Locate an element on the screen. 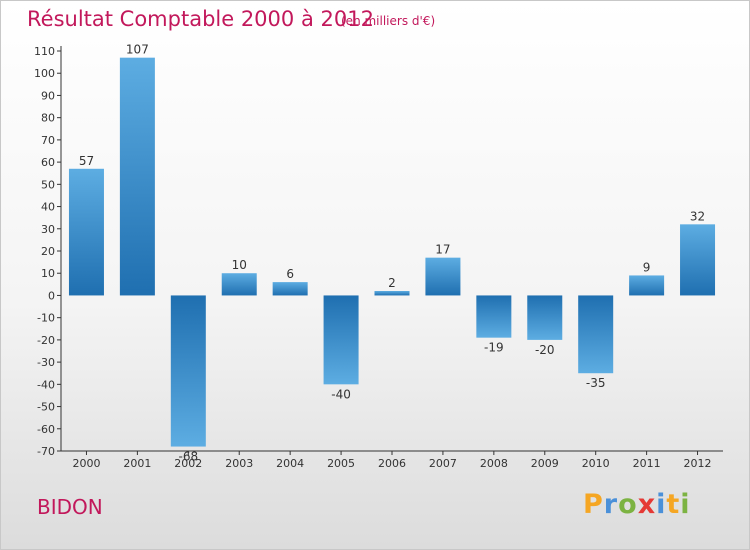  logo-letter: P is located at coordinates (593, 504).